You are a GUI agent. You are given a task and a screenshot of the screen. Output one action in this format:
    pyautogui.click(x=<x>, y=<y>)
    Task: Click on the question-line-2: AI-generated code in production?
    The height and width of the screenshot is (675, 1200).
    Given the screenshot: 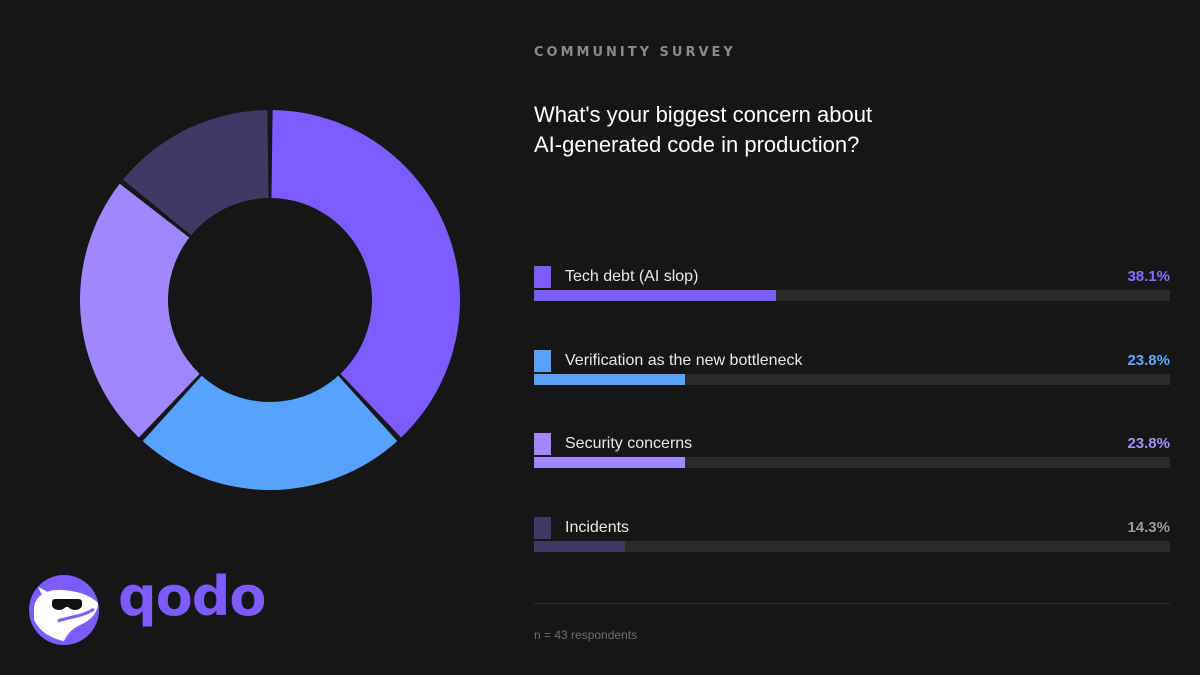 What is the action you would take?
    pyautogui.click(x=697, y=144)
    